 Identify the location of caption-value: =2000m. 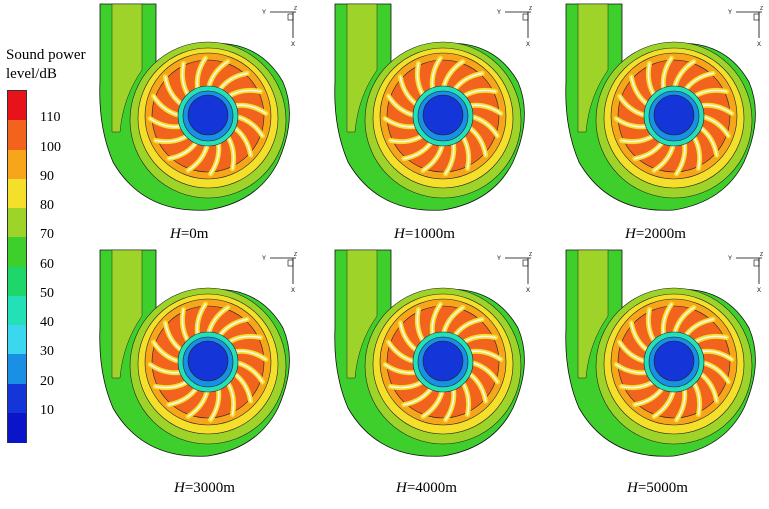
(660, 234).